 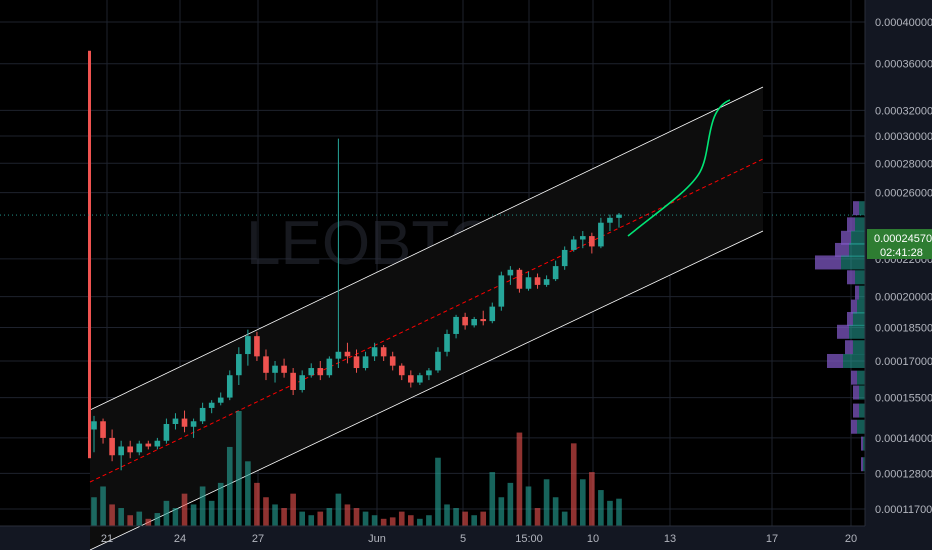 What do you see at coordinates (903, 65) in the screenshot?
I see `price-tick-label: 0.00036000` at bounding box center [903, 65].